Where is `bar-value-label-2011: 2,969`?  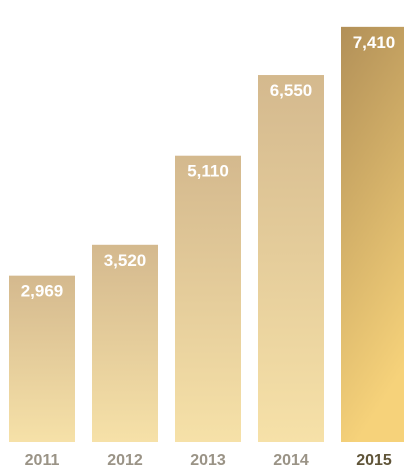 bar-value-label-2011: 2,969 is located at coordinates (42, 291).